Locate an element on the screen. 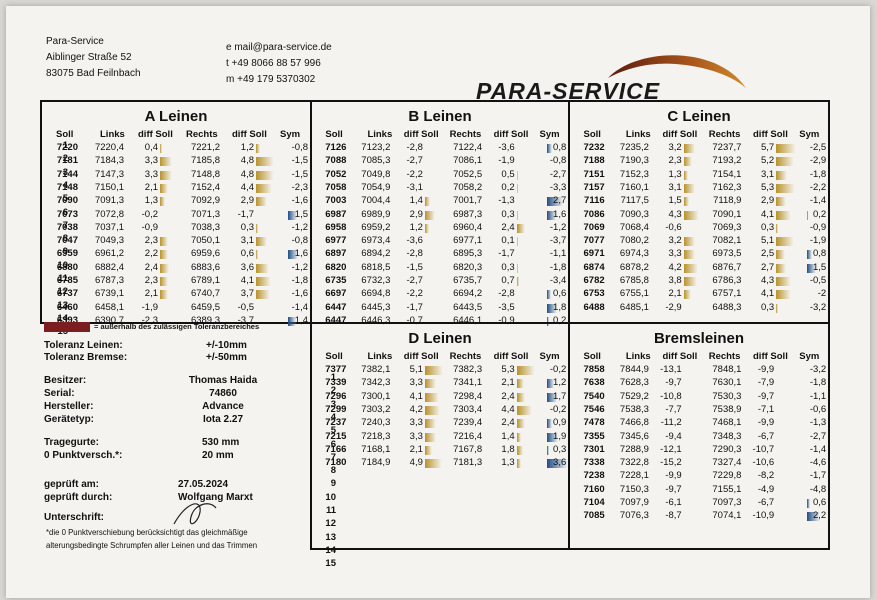 This screenshot has width=877, height=600. sym-value: 3,6 is located at coordinates (560, 463).